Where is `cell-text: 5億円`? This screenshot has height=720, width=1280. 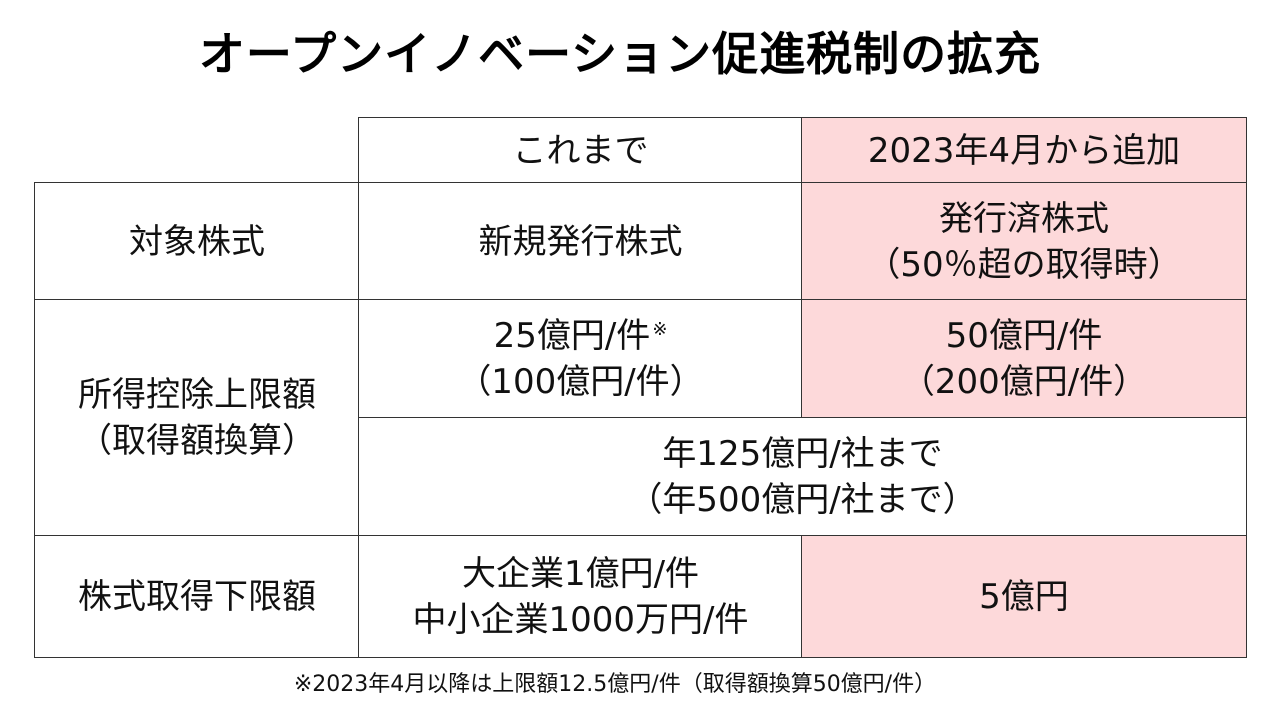 cell-text: 5億円 is located at coordinates (1024, 596).